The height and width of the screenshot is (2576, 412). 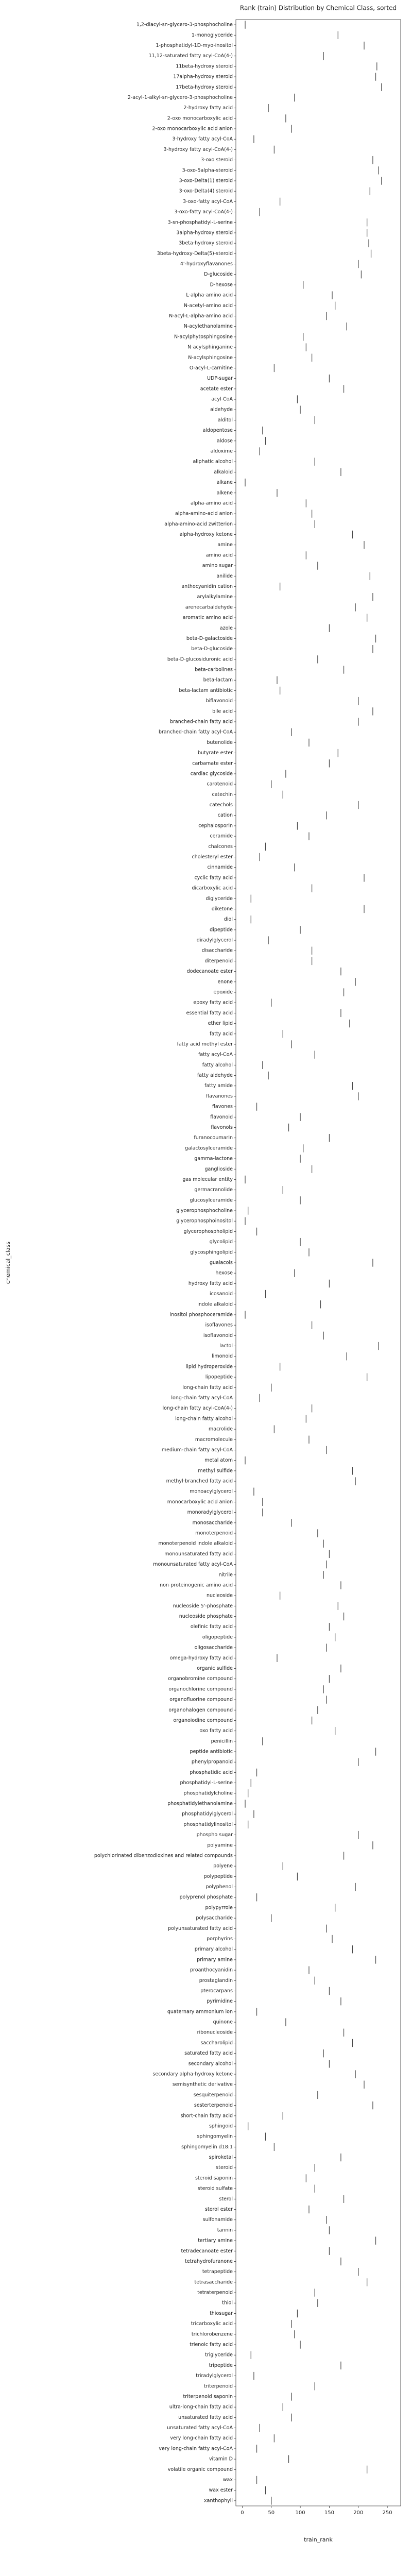 I want to click on y-tick-label: polyphenol, so click(x=219, y=1887).